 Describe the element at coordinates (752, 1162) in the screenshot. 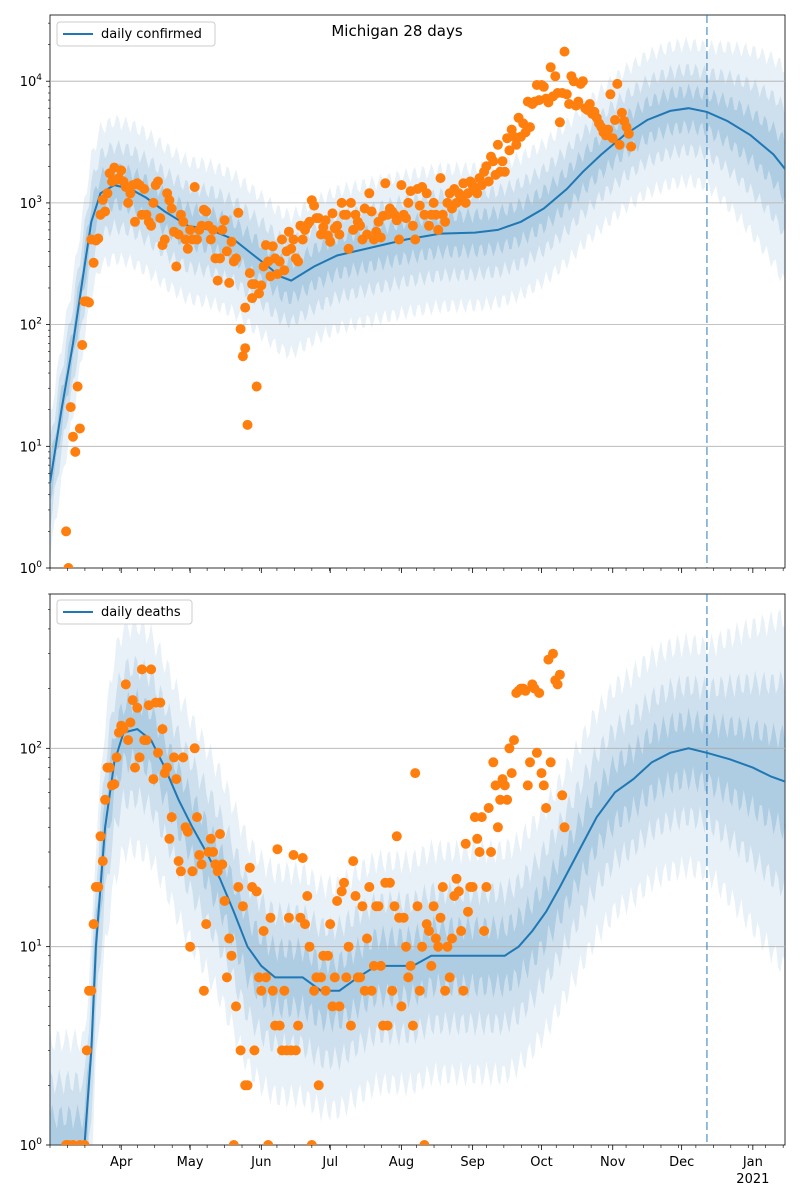

I see `x-tick-label: Jan` at that location.